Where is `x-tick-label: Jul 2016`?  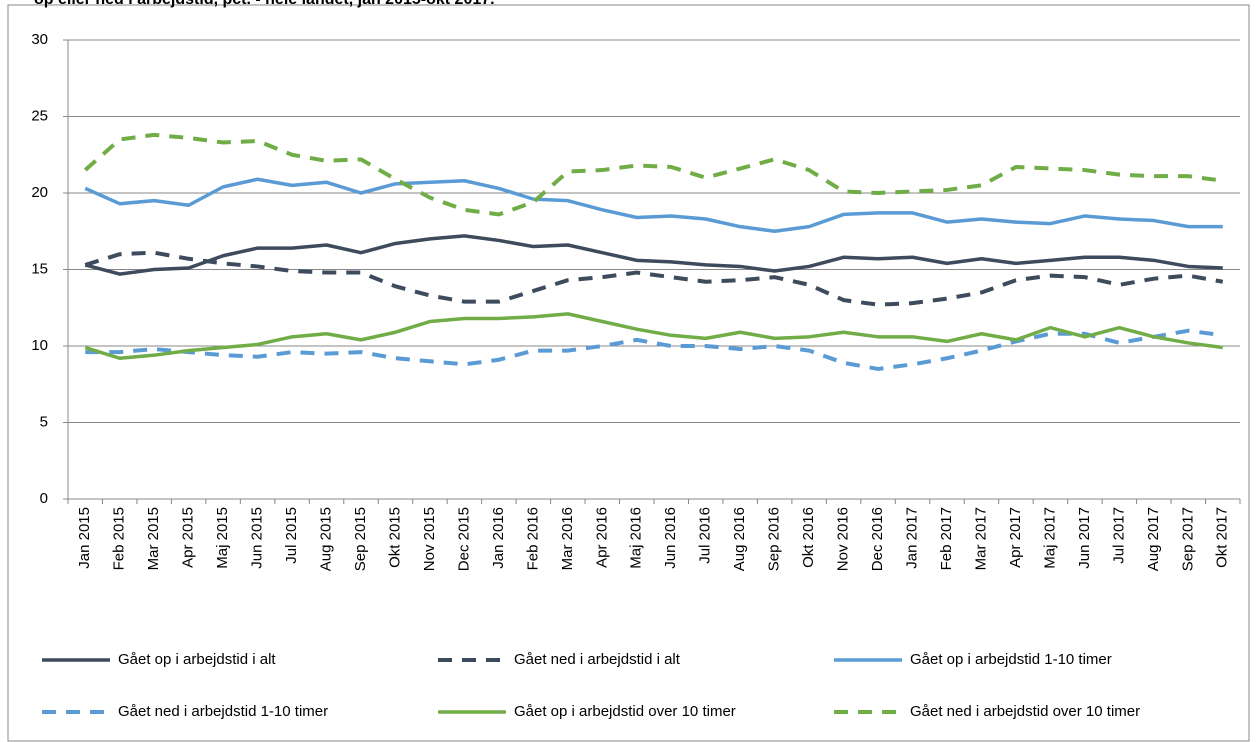
x-tick-label: Jul 2016 is located at coordinates (705, 535).